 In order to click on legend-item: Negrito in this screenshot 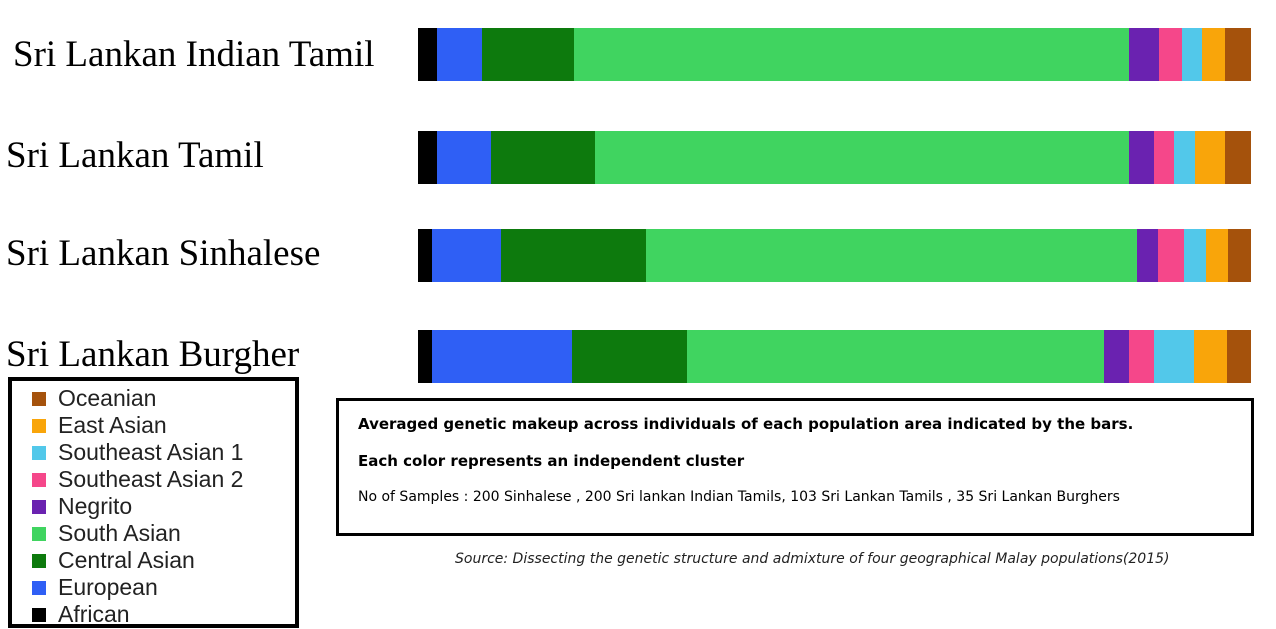, I will do `click(82, 506)`.